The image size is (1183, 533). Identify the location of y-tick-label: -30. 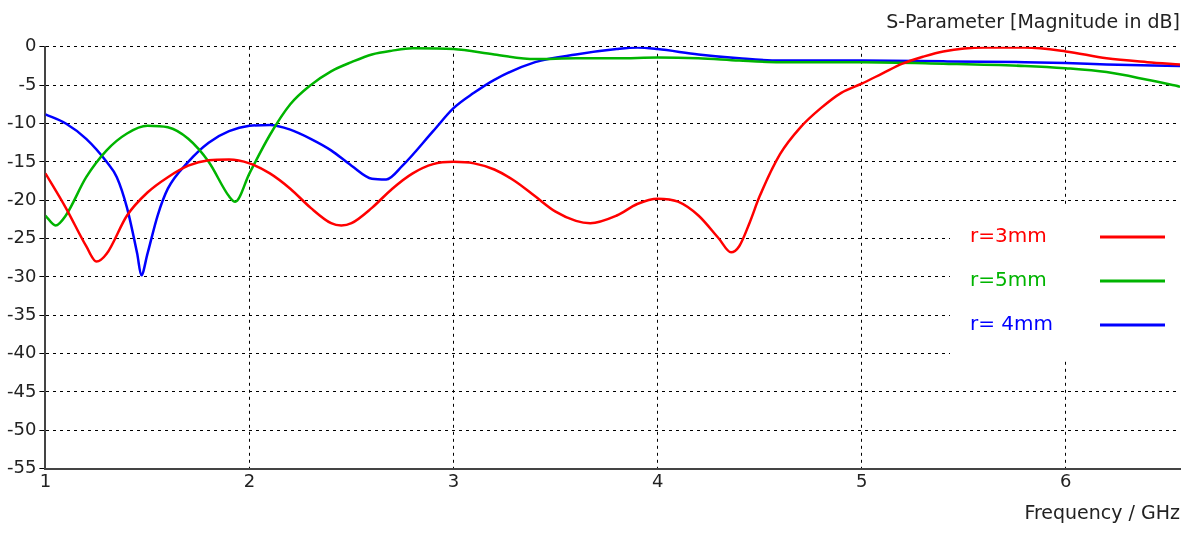
(21, 275).